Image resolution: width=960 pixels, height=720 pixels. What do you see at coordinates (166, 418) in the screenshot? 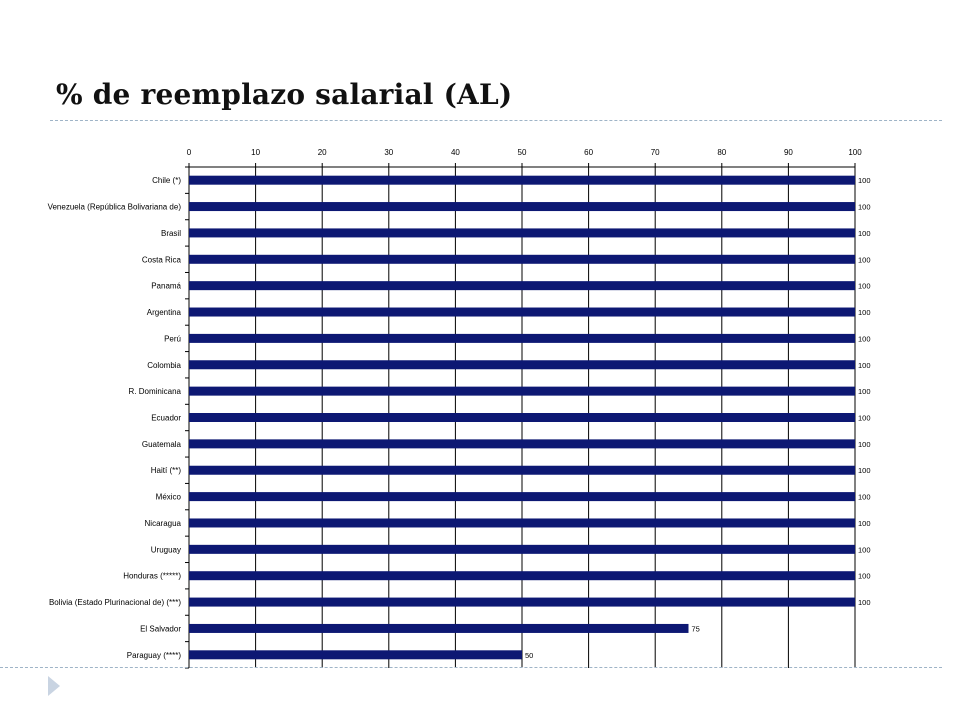
I see `category-label: Ecuador` at bounding box center [166, 418].